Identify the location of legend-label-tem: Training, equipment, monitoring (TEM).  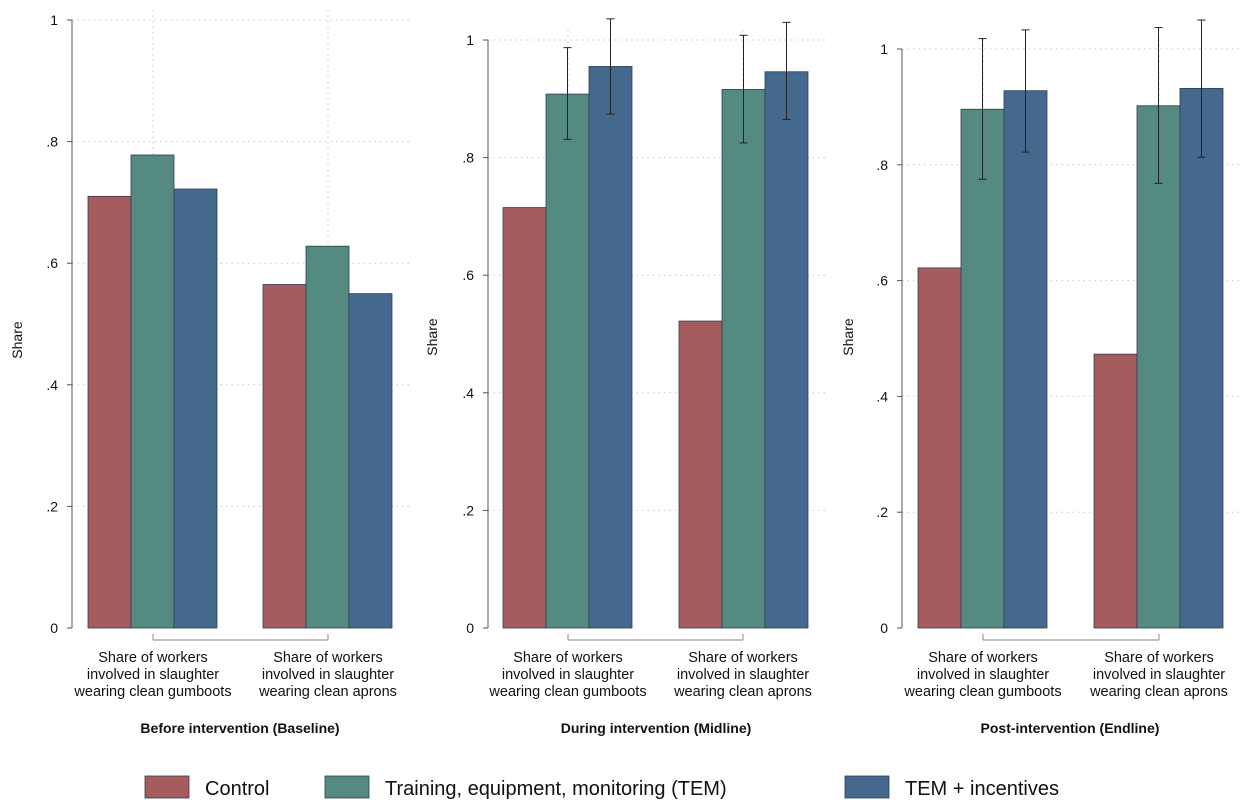
(556, 789).